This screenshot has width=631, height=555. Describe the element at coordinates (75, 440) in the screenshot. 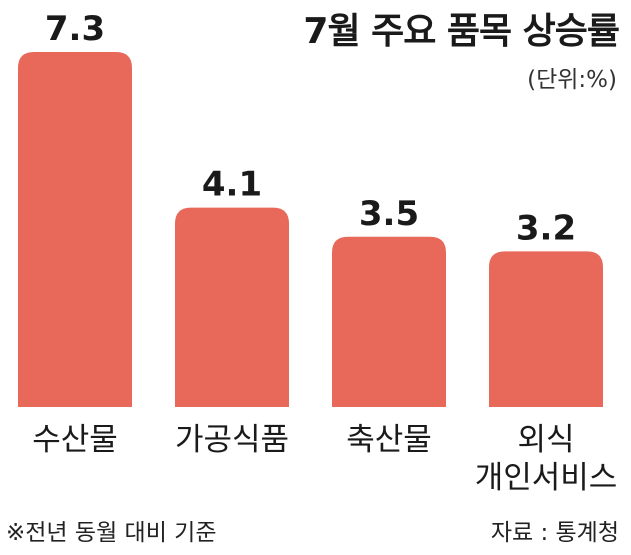

I see `category-label-0: 수산물` at that location.